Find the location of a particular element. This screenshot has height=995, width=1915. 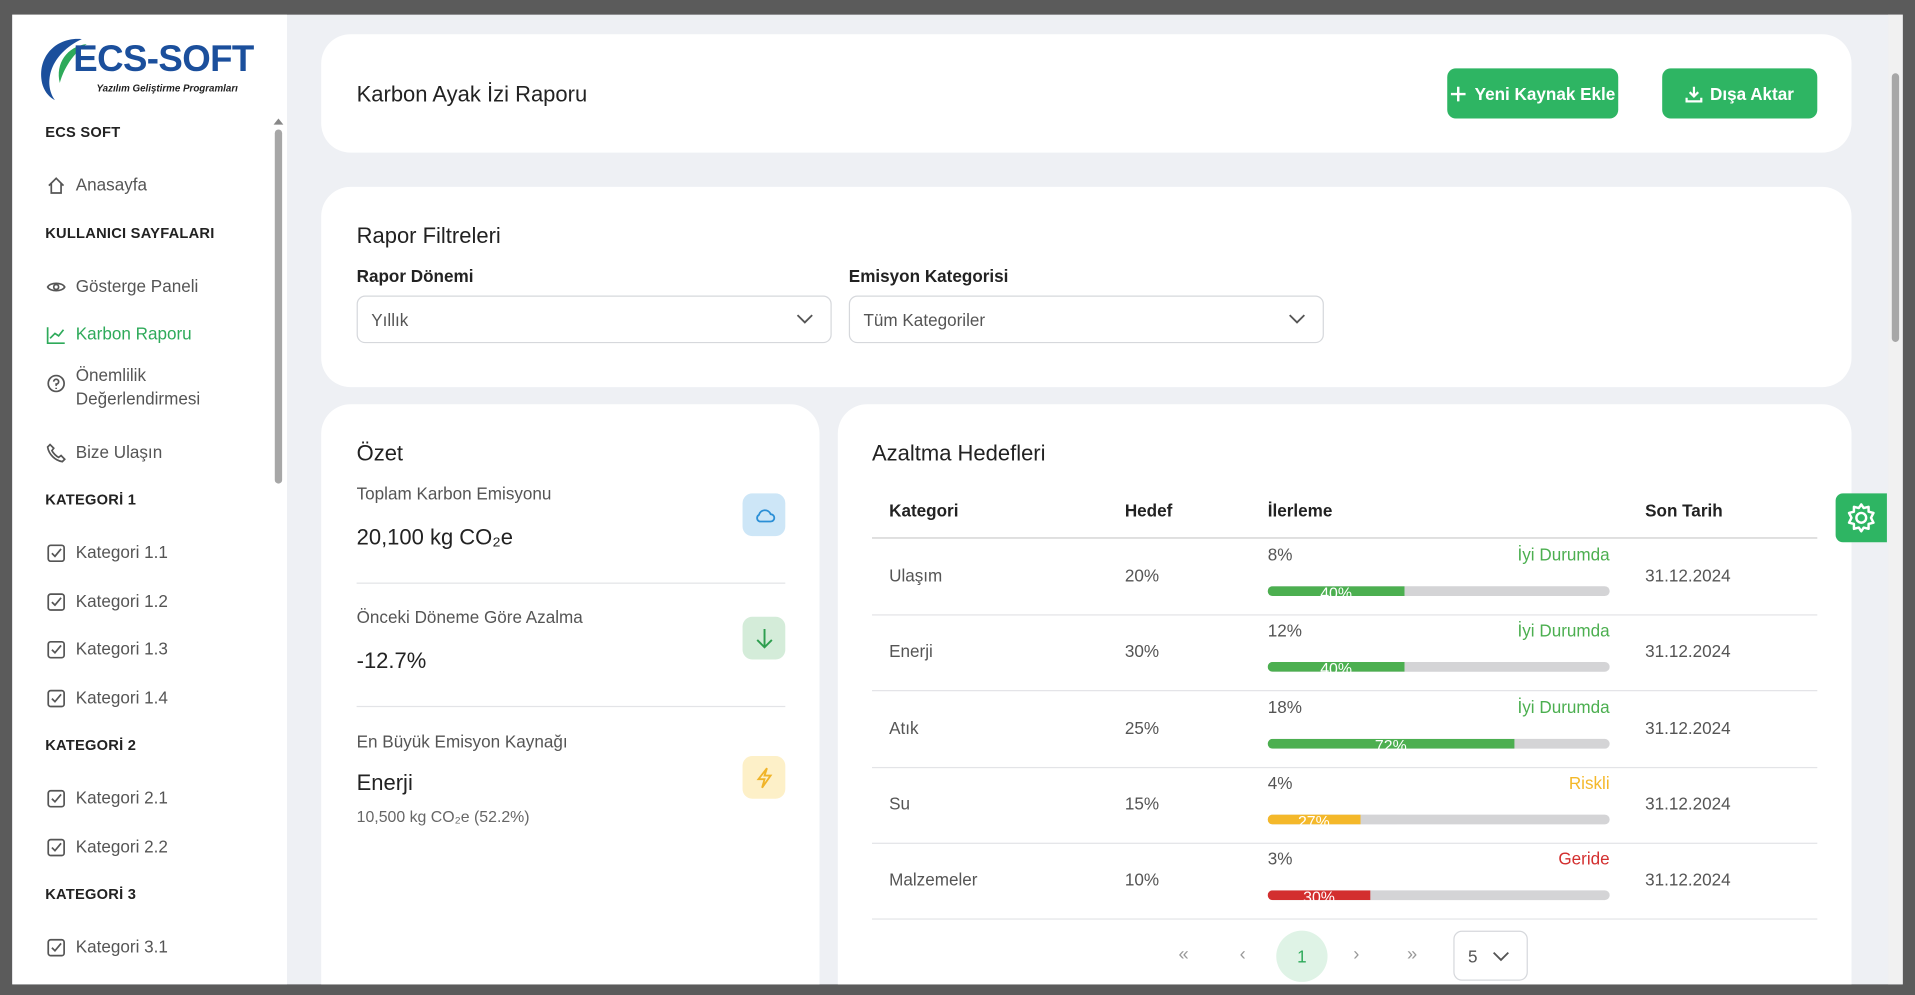

nav-item: Kategori 2.2 is located at coordinates (141, 860).